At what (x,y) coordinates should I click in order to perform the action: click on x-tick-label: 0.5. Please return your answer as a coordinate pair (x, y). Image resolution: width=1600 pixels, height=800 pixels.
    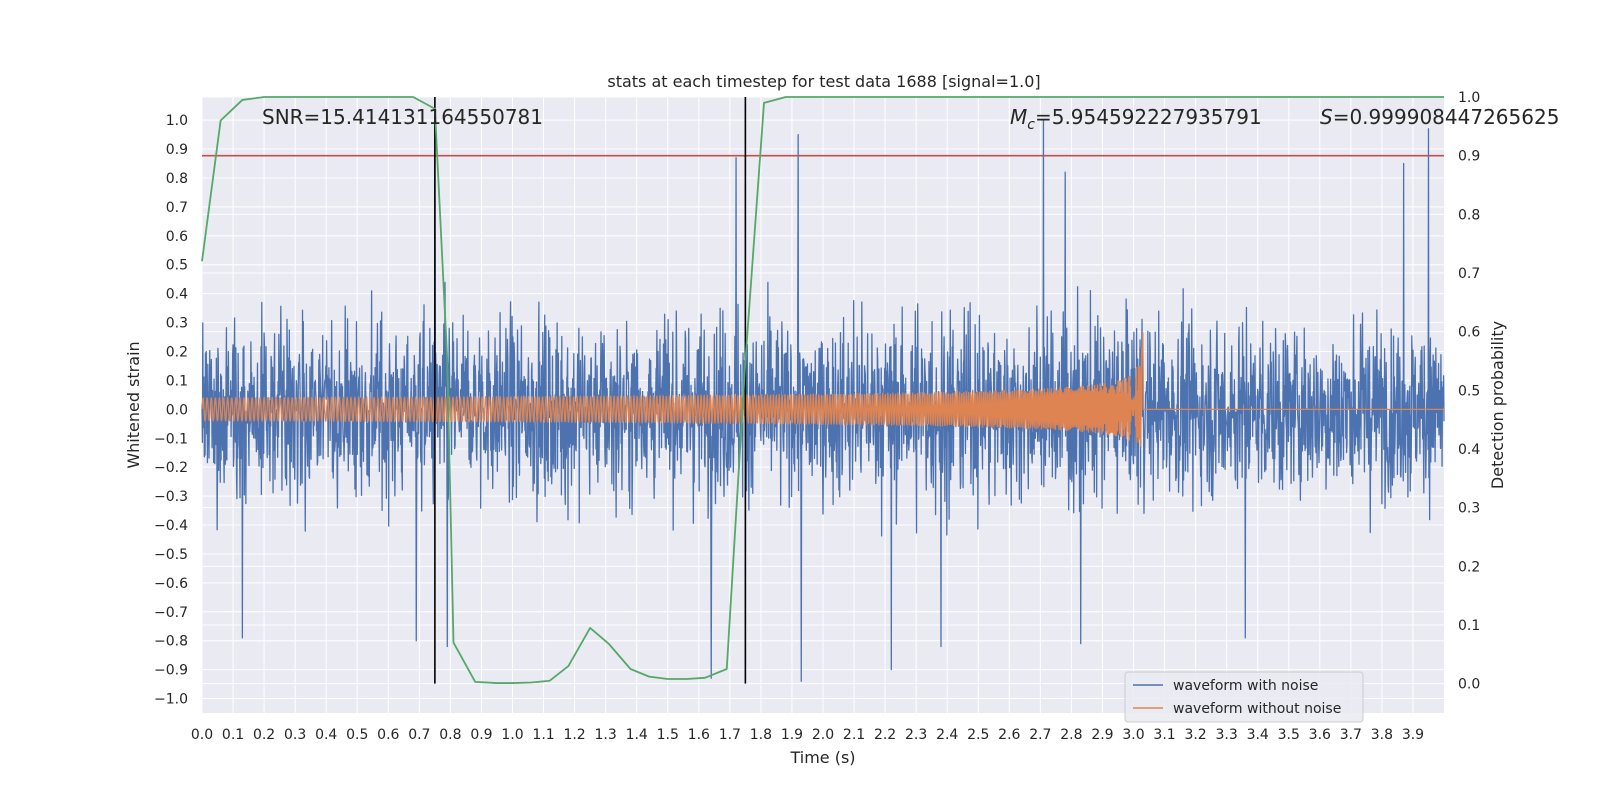
    Looking at the image, I should click on (357, 735).